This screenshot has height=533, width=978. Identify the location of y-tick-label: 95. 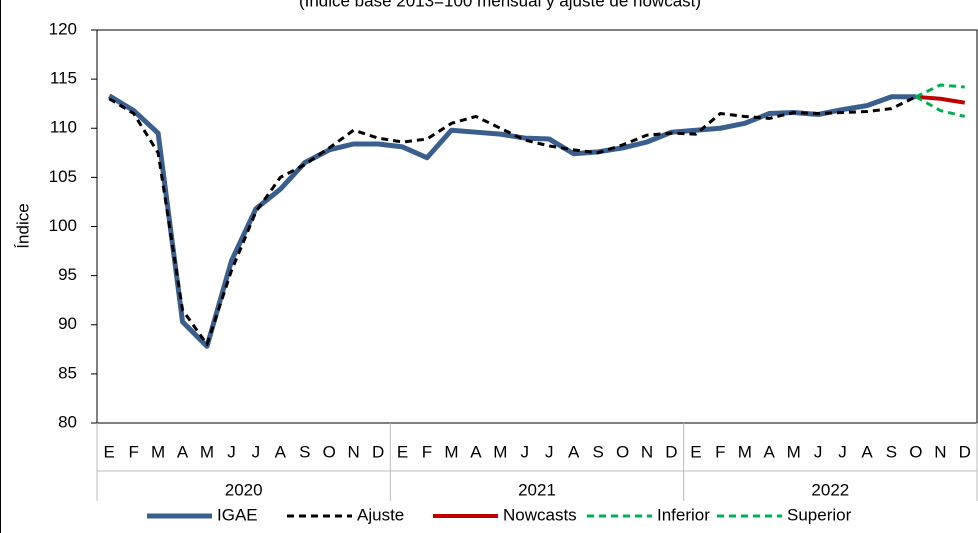
(67, 274).